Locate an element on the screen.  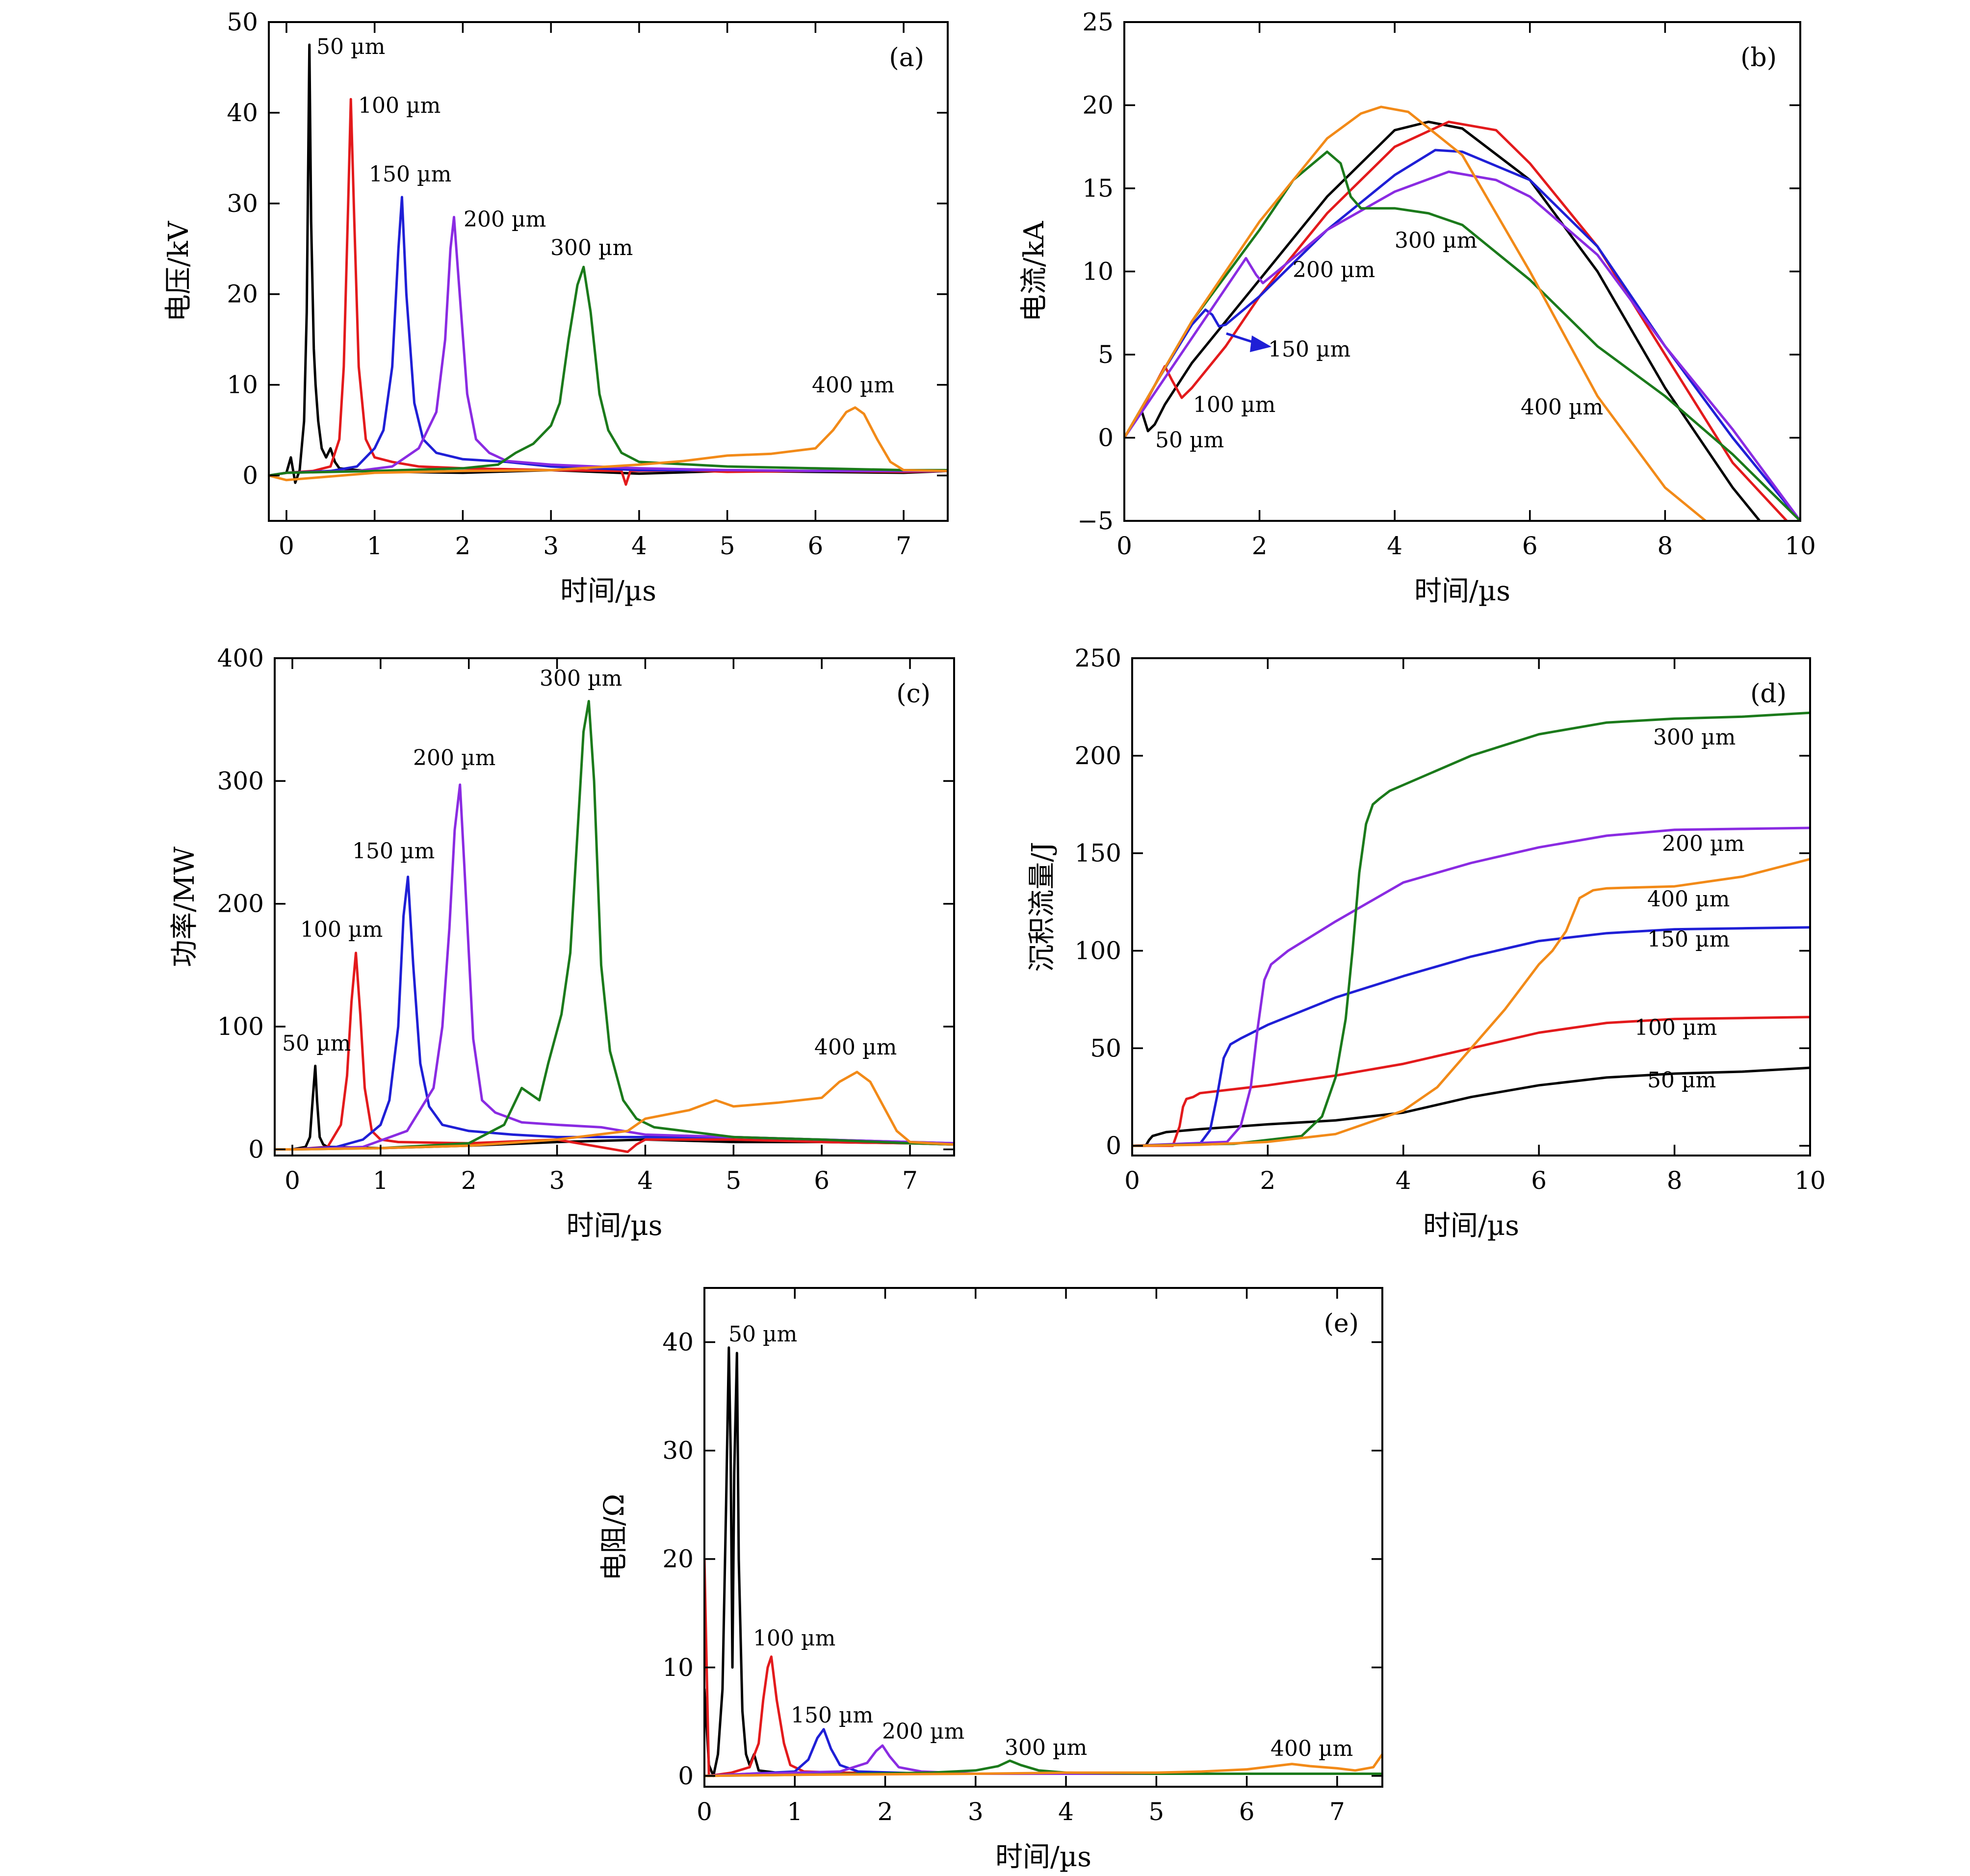
panel-label: (e) is located at coordinates (1341, 1323).